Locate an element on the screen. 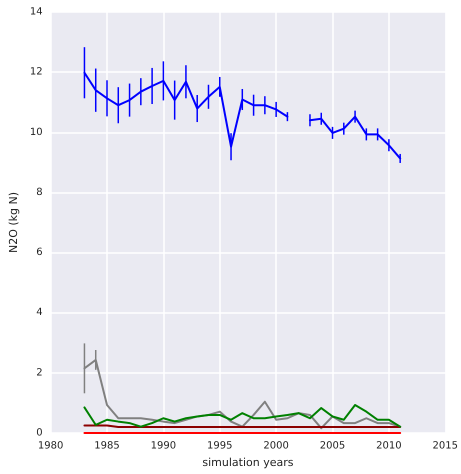 The image size is (461, 474). x-tick-label: 1985 is located at coordinates (107, 446).